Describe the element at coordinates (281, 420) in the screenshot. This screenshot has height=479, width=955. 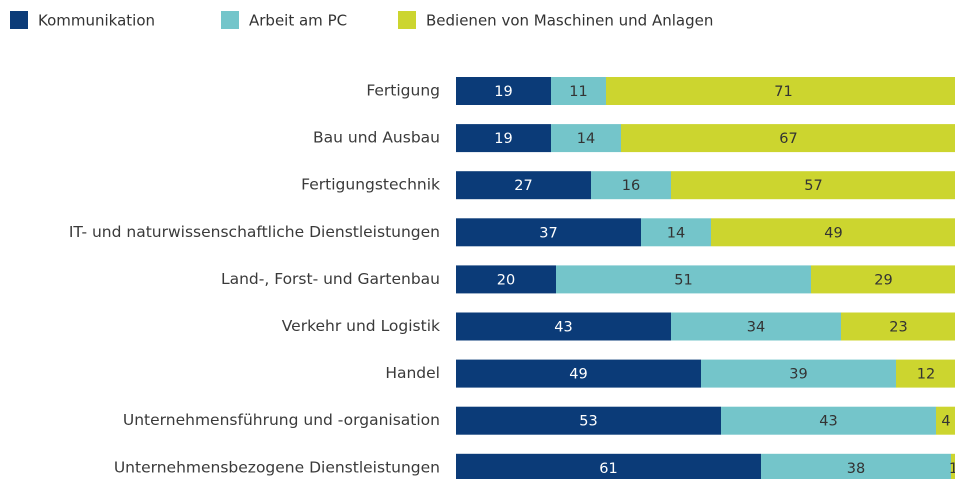
I see `category-label: Unternehmensführung und -organisation` at that location.